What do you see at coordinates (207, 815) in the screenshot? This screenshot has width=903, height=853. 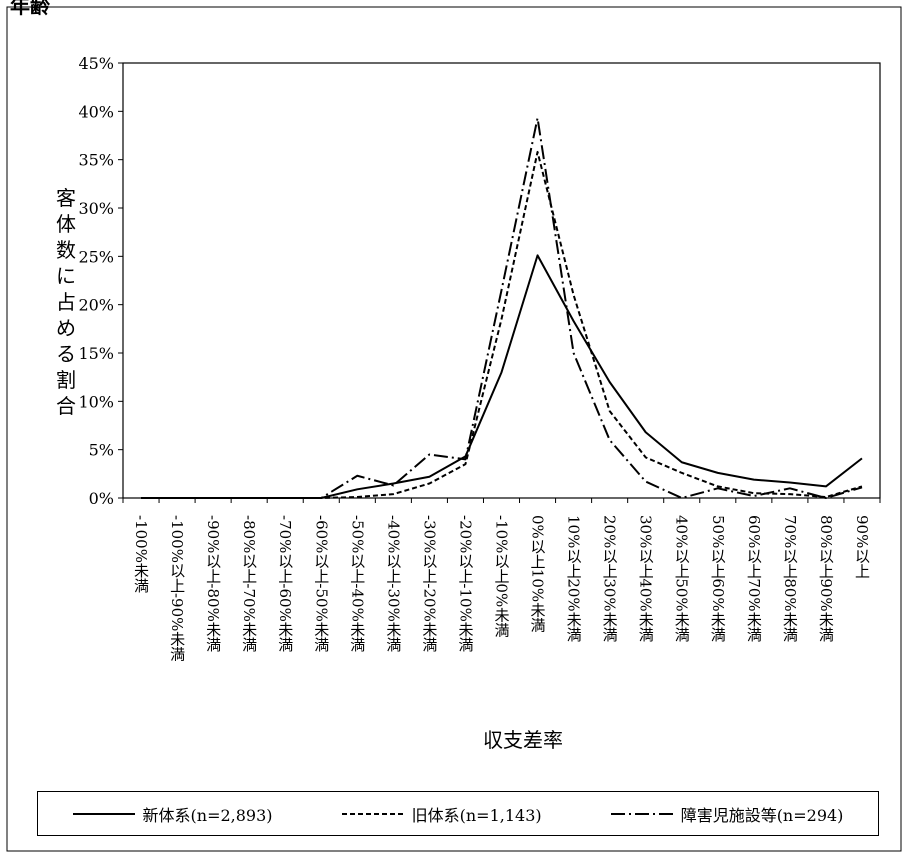 I see `legend-label: 新体系(n=2,893)` at bounding box center [207, 815].